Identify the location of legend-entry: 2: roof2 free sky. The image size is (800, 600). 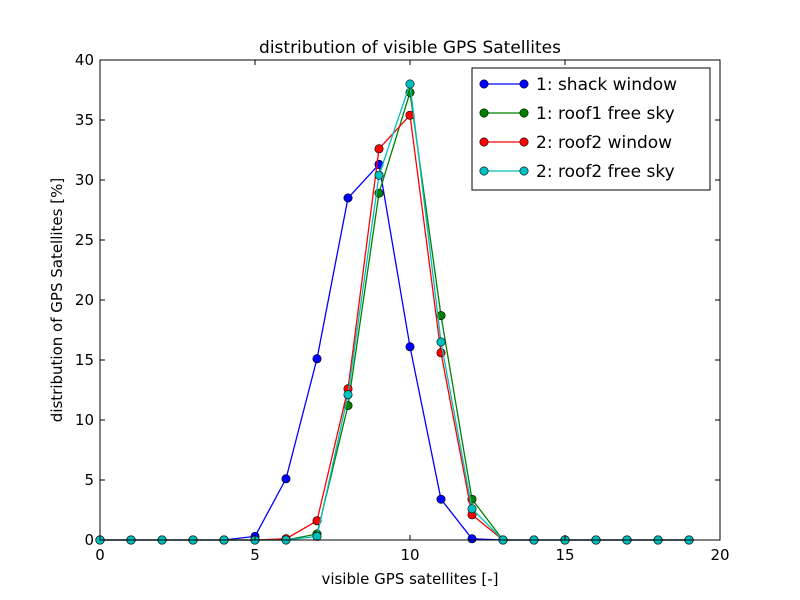
(577, 172).